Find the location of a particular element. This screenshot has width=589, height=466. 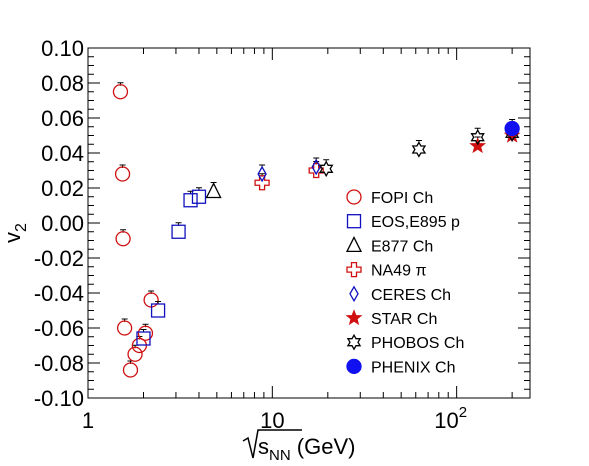

legend-label: EOS,E895 p is located at coordinates (415, 222).